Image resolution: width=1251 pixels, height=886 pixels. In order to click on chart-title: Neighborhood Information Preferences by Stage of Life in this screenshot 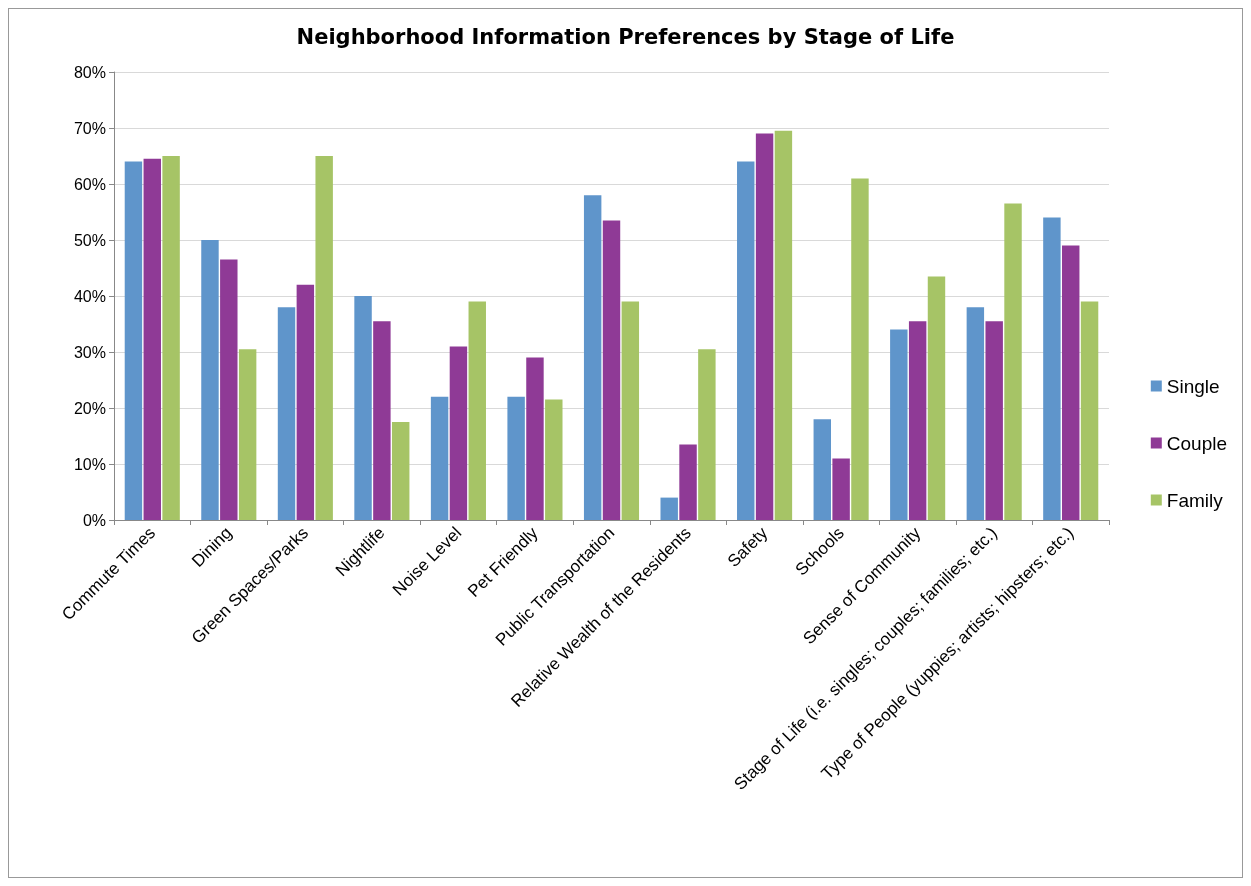, I will do `click(625, 36)`.